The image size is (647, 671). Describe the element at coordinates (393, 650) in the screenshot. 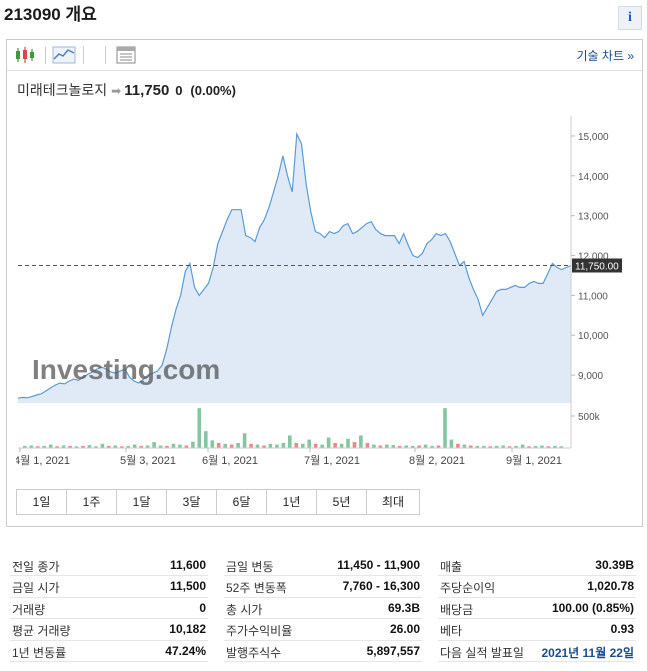

I see `stat-value: 5,897,557` at that location.